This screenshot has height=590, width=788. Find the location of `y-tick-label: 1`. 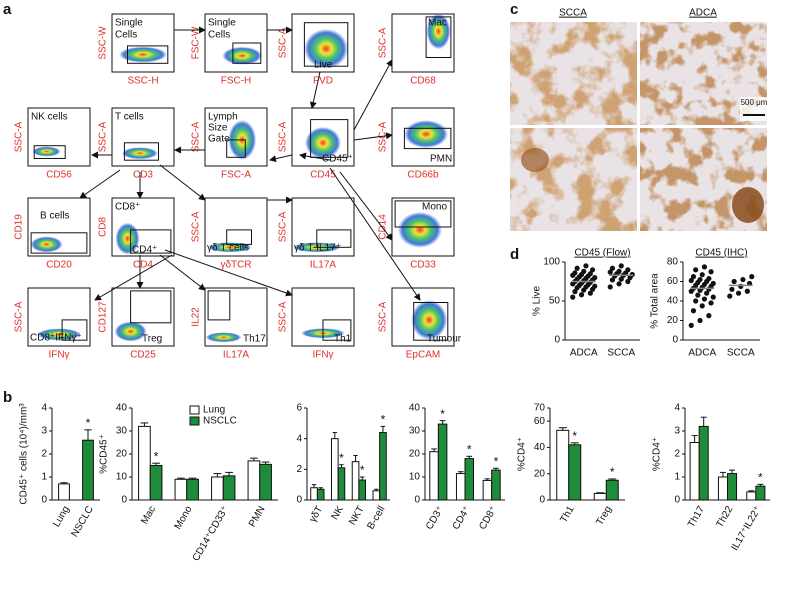

y-tick-label: 1 is located at coordinates (677, 477).